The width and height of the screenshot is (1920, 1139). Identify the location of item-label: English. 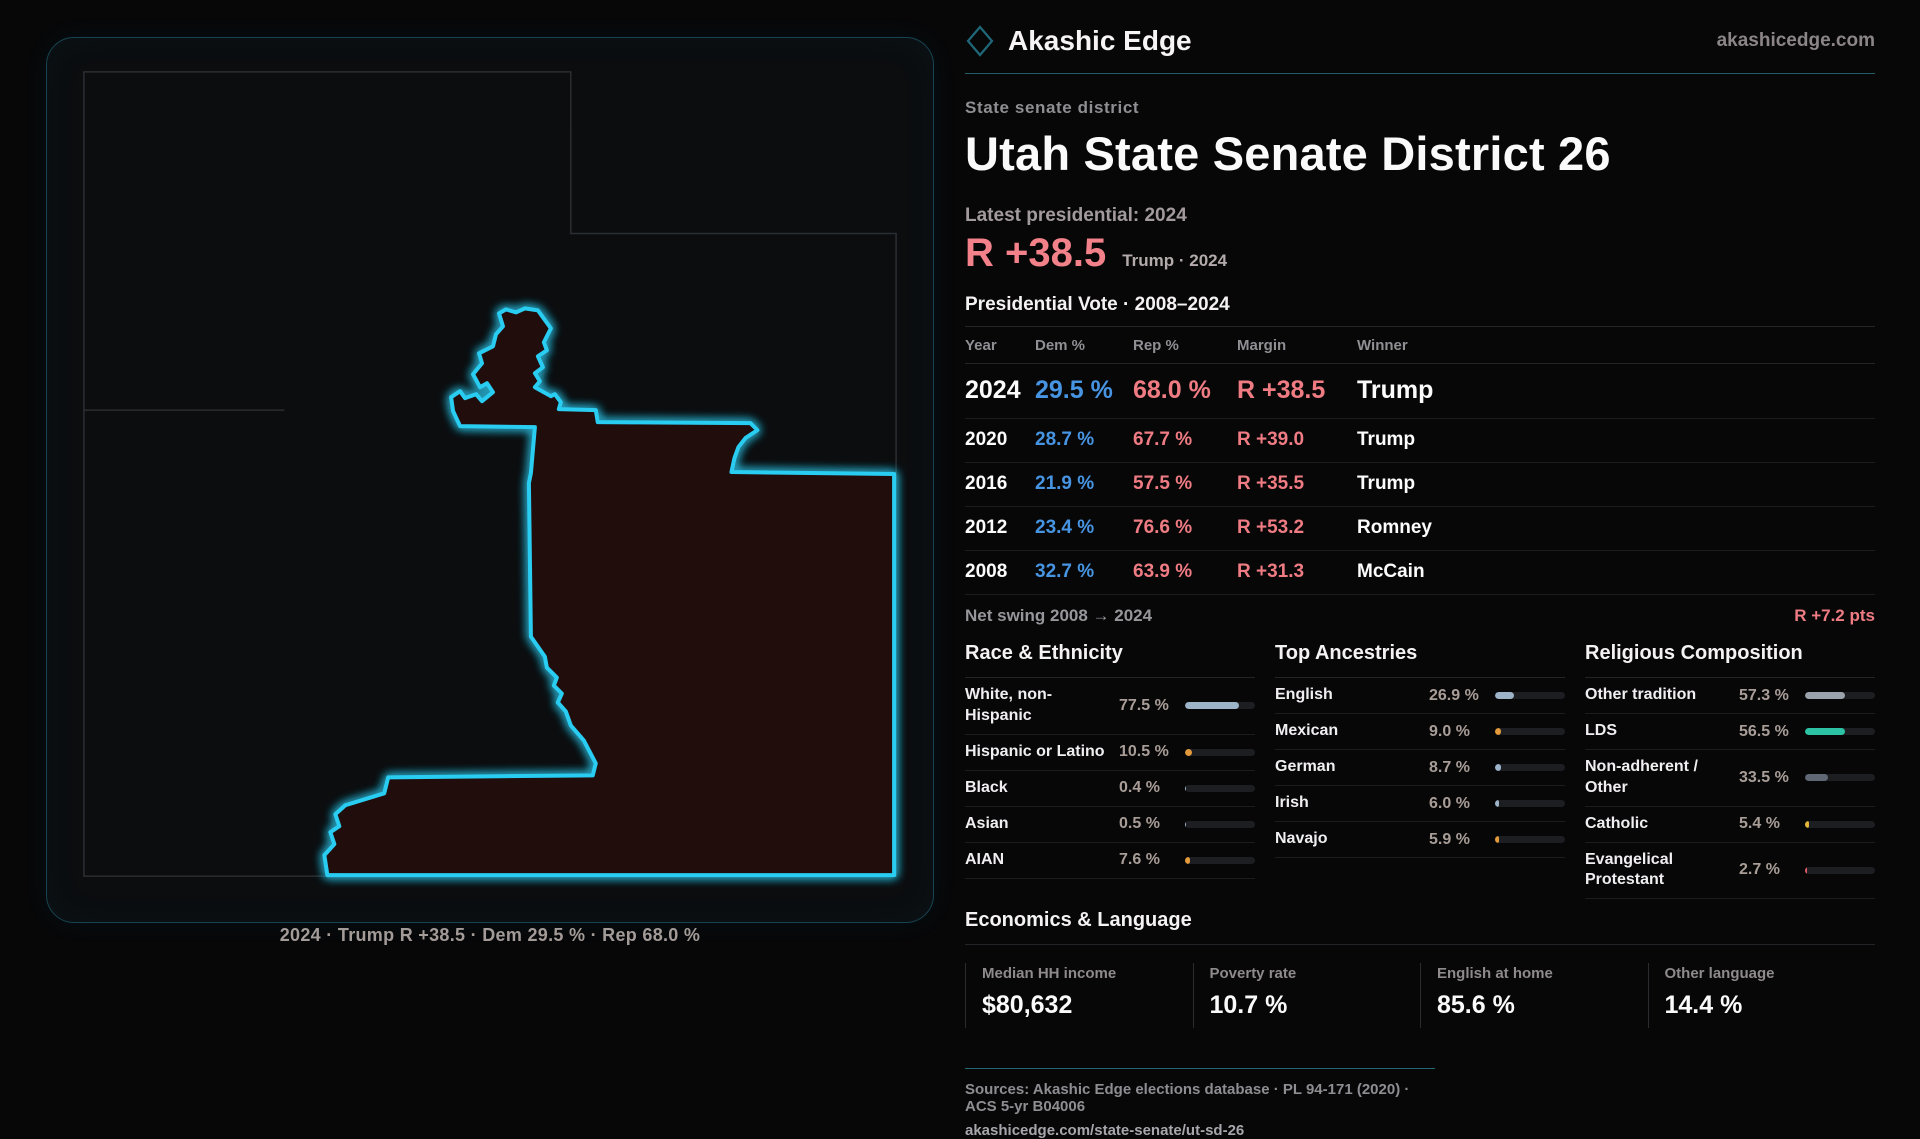
(1352, 695).